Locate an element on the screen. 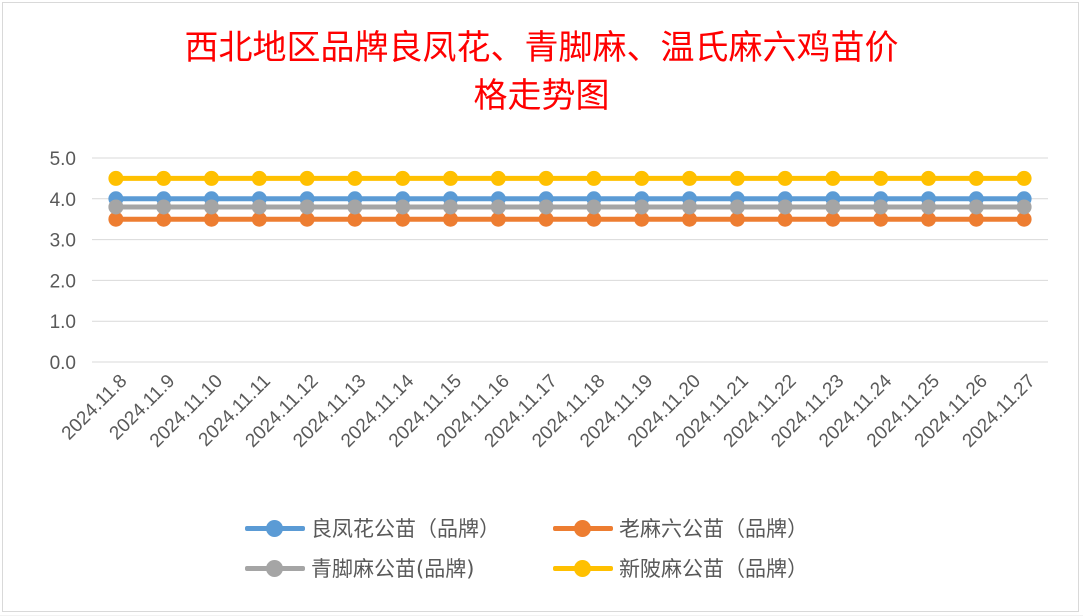  legend: 良凤花公苗（品牌） 老麻六公苗（品牌） 青脚麻公苗(品牌) 新陂麻公苗（品牌） is located at coordinates (541, 548).